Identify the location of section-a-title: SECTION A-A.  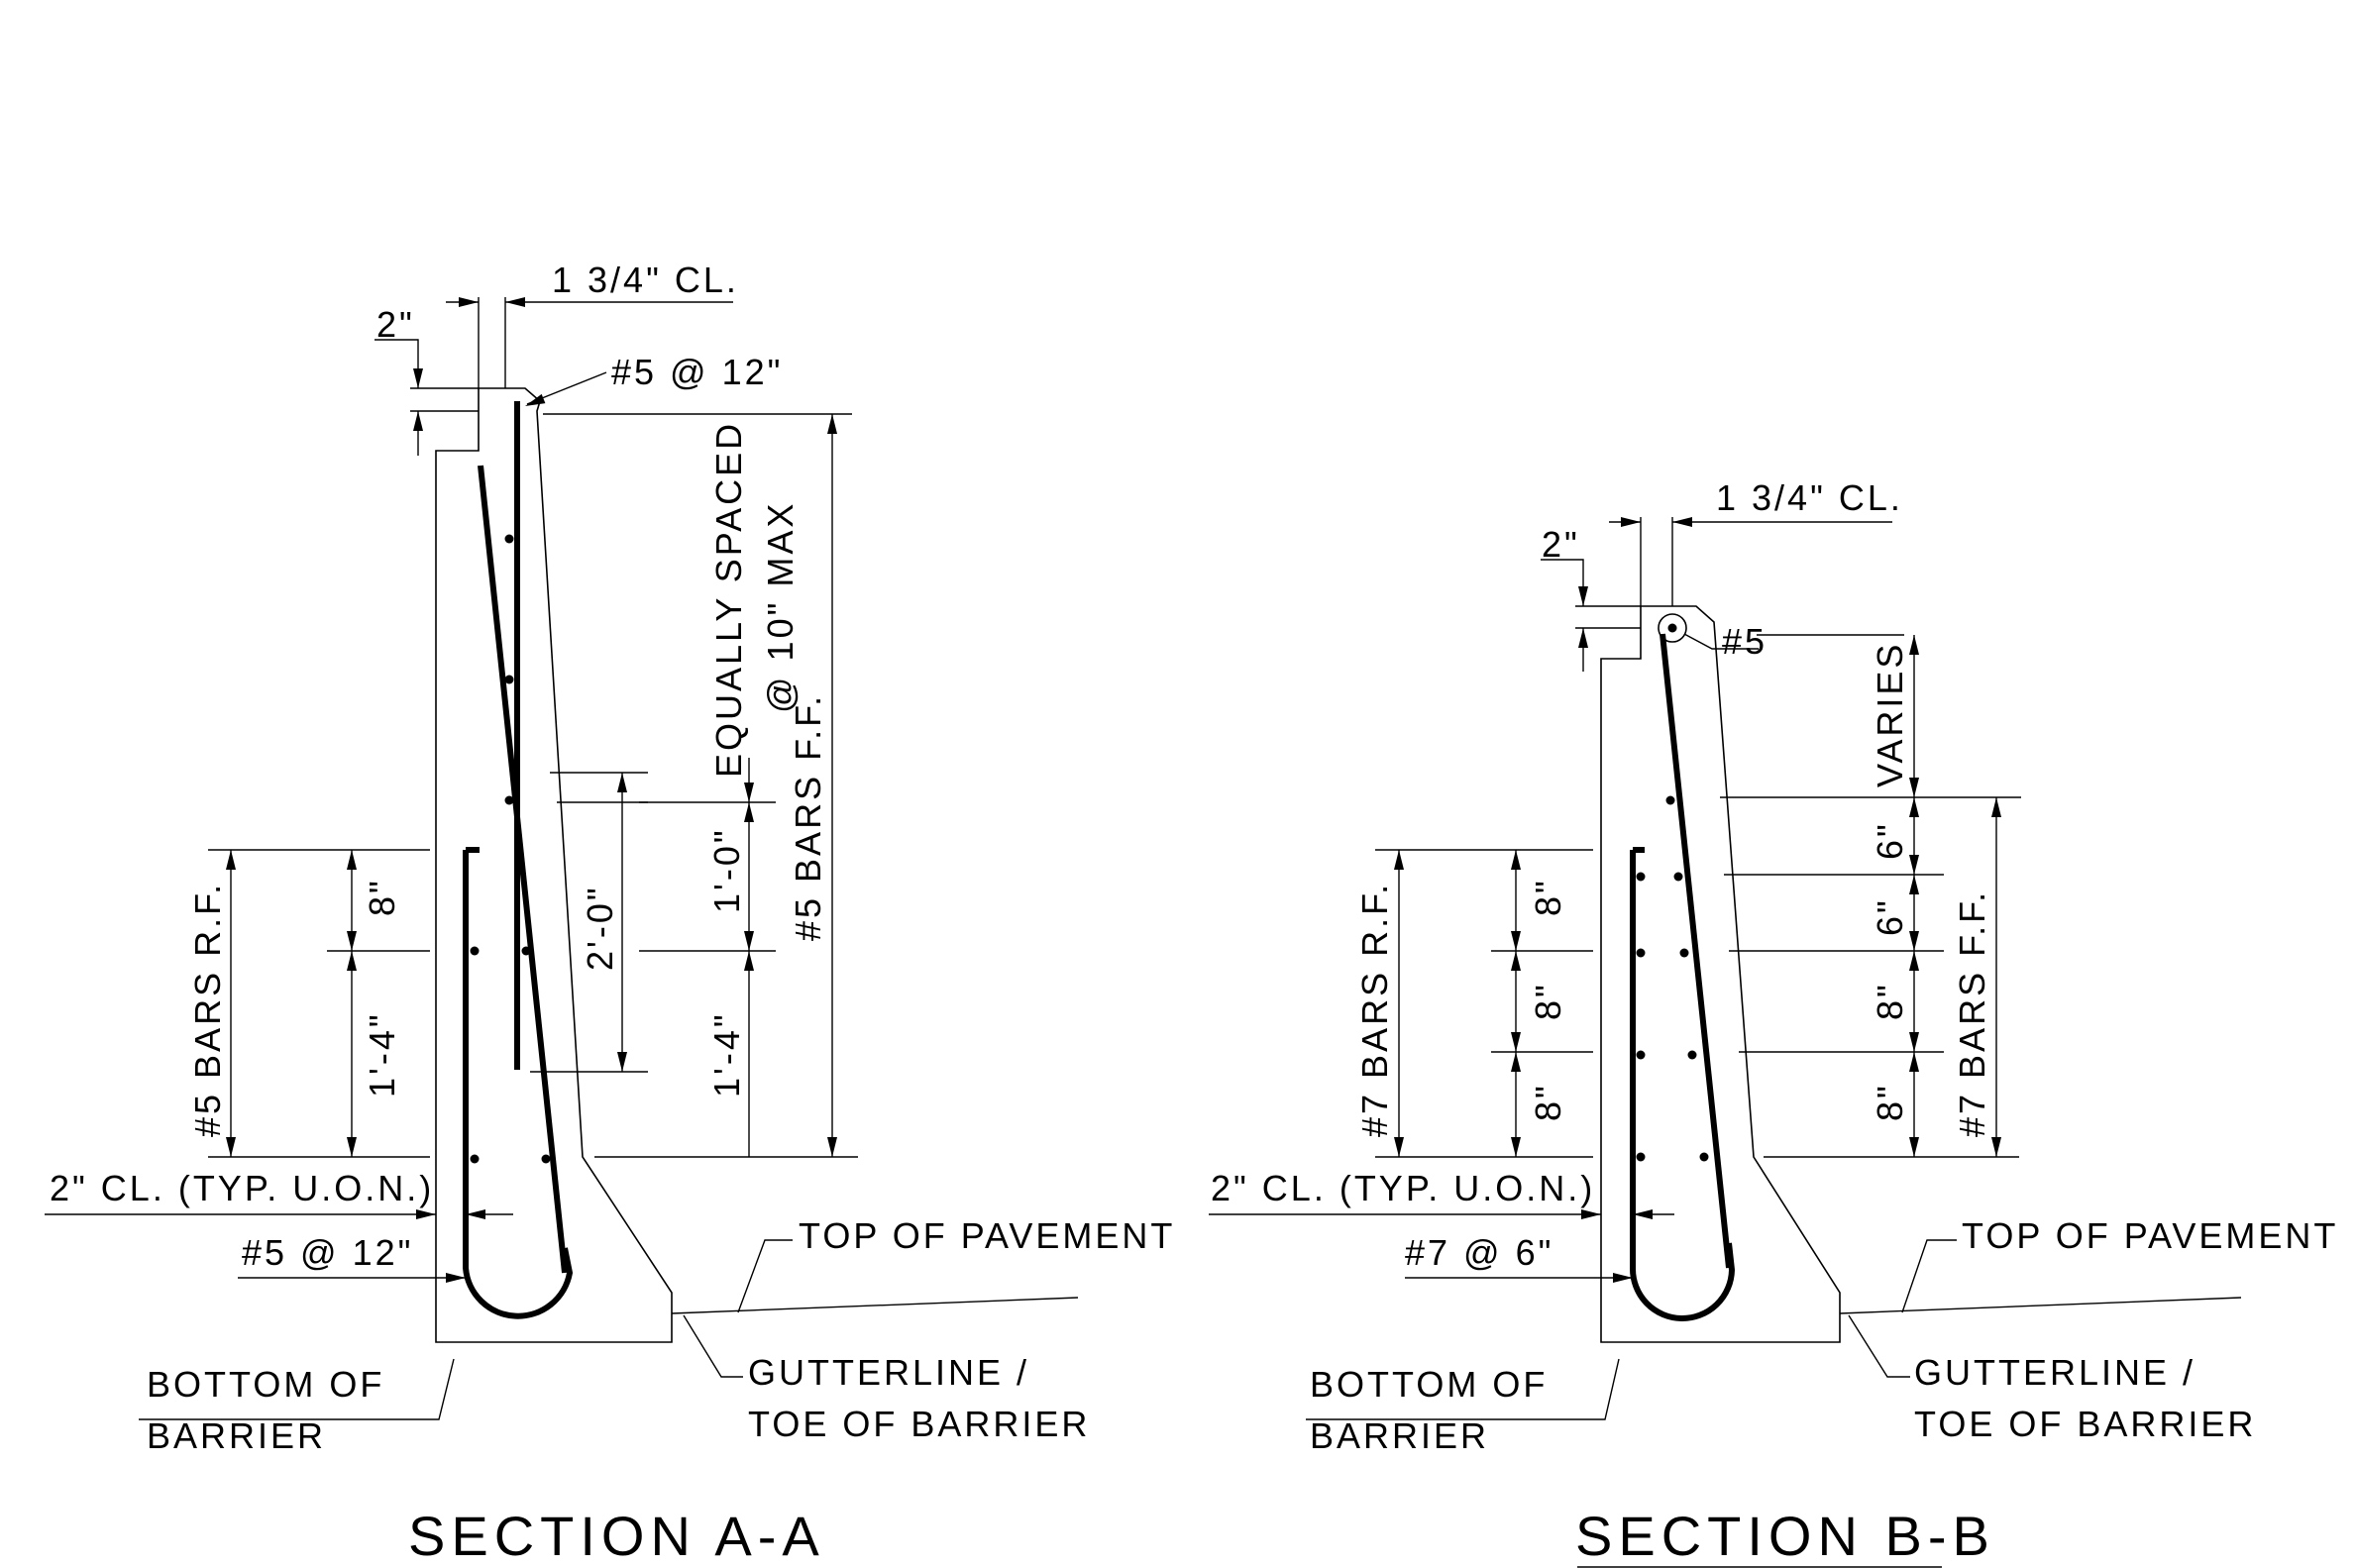
(616, 1536).